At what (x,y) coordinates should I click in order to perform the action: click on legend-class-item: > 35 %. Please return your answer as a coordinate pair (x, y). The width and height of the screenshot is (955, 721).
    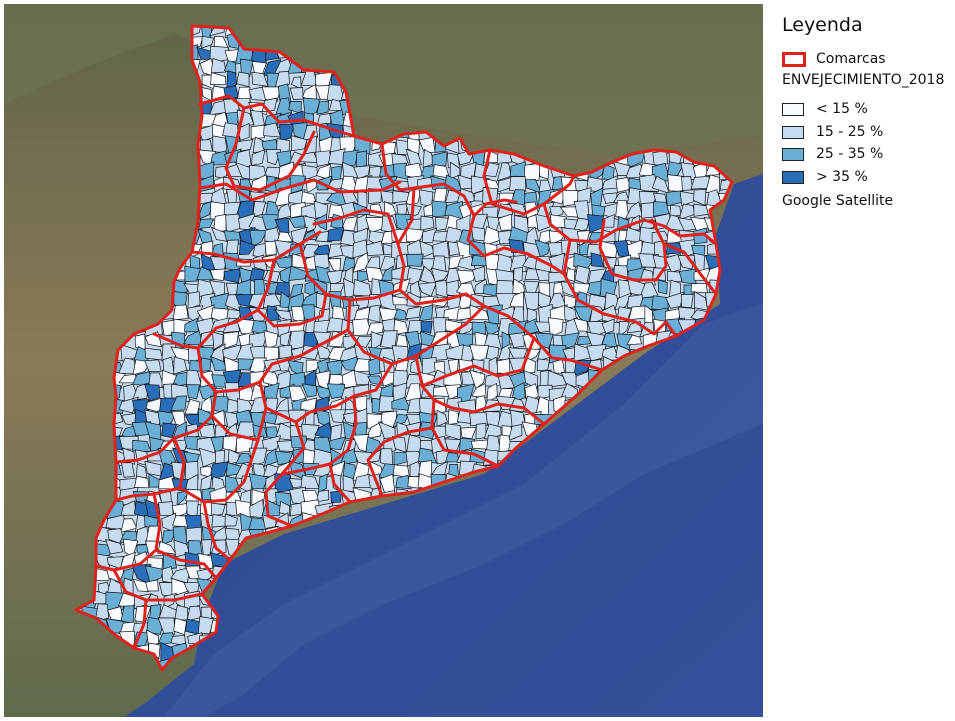
    Looking at the image, I should click on (825, 177).